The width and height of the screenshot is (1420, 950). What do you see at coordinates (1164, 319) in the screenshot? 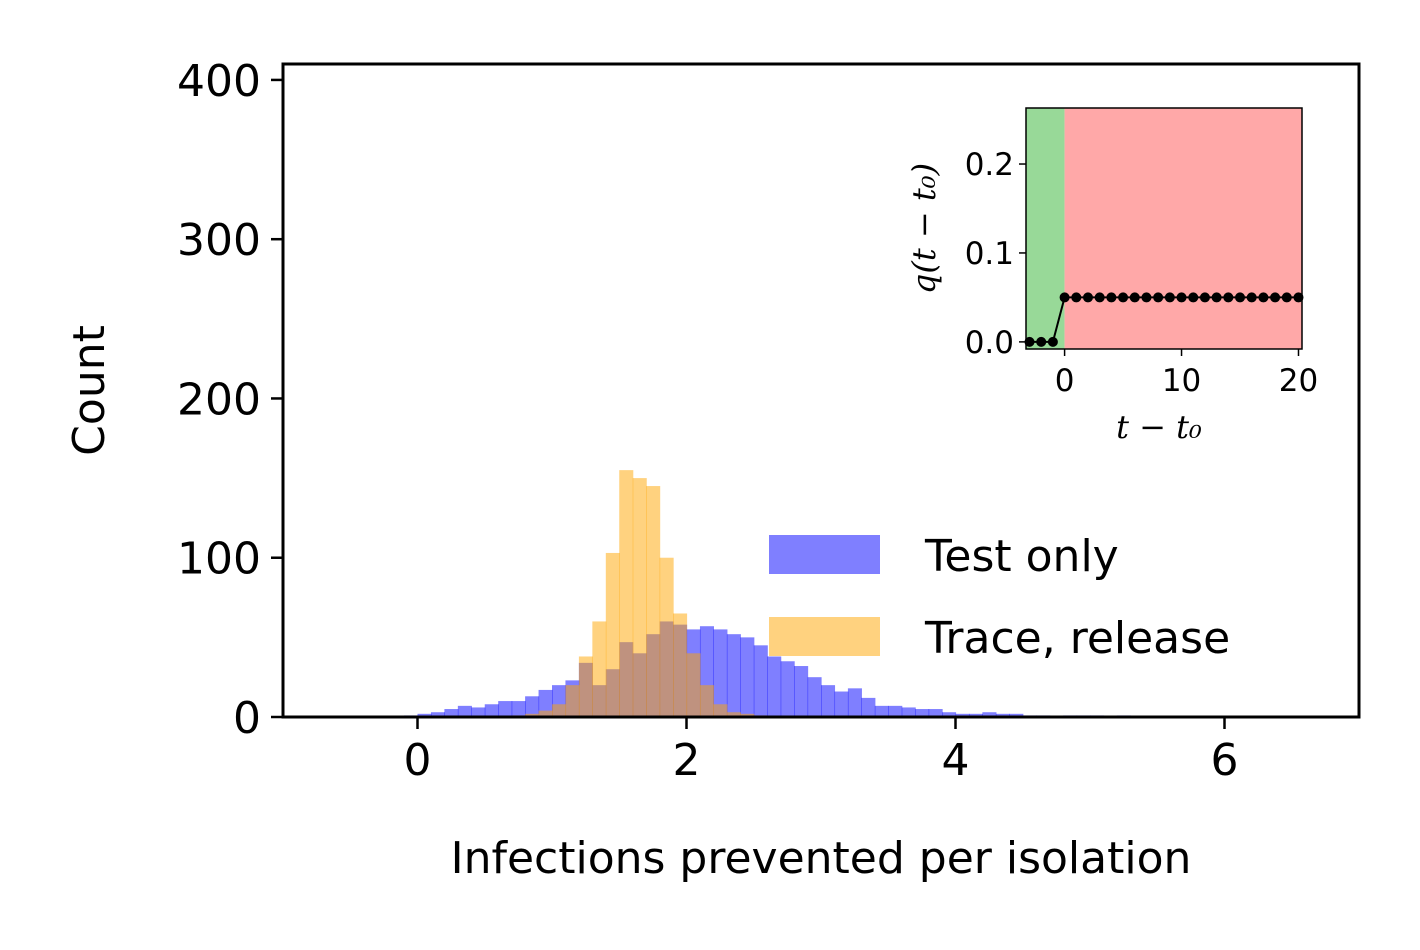
I see `inset-line-series` at bounding box center [1164, 319].